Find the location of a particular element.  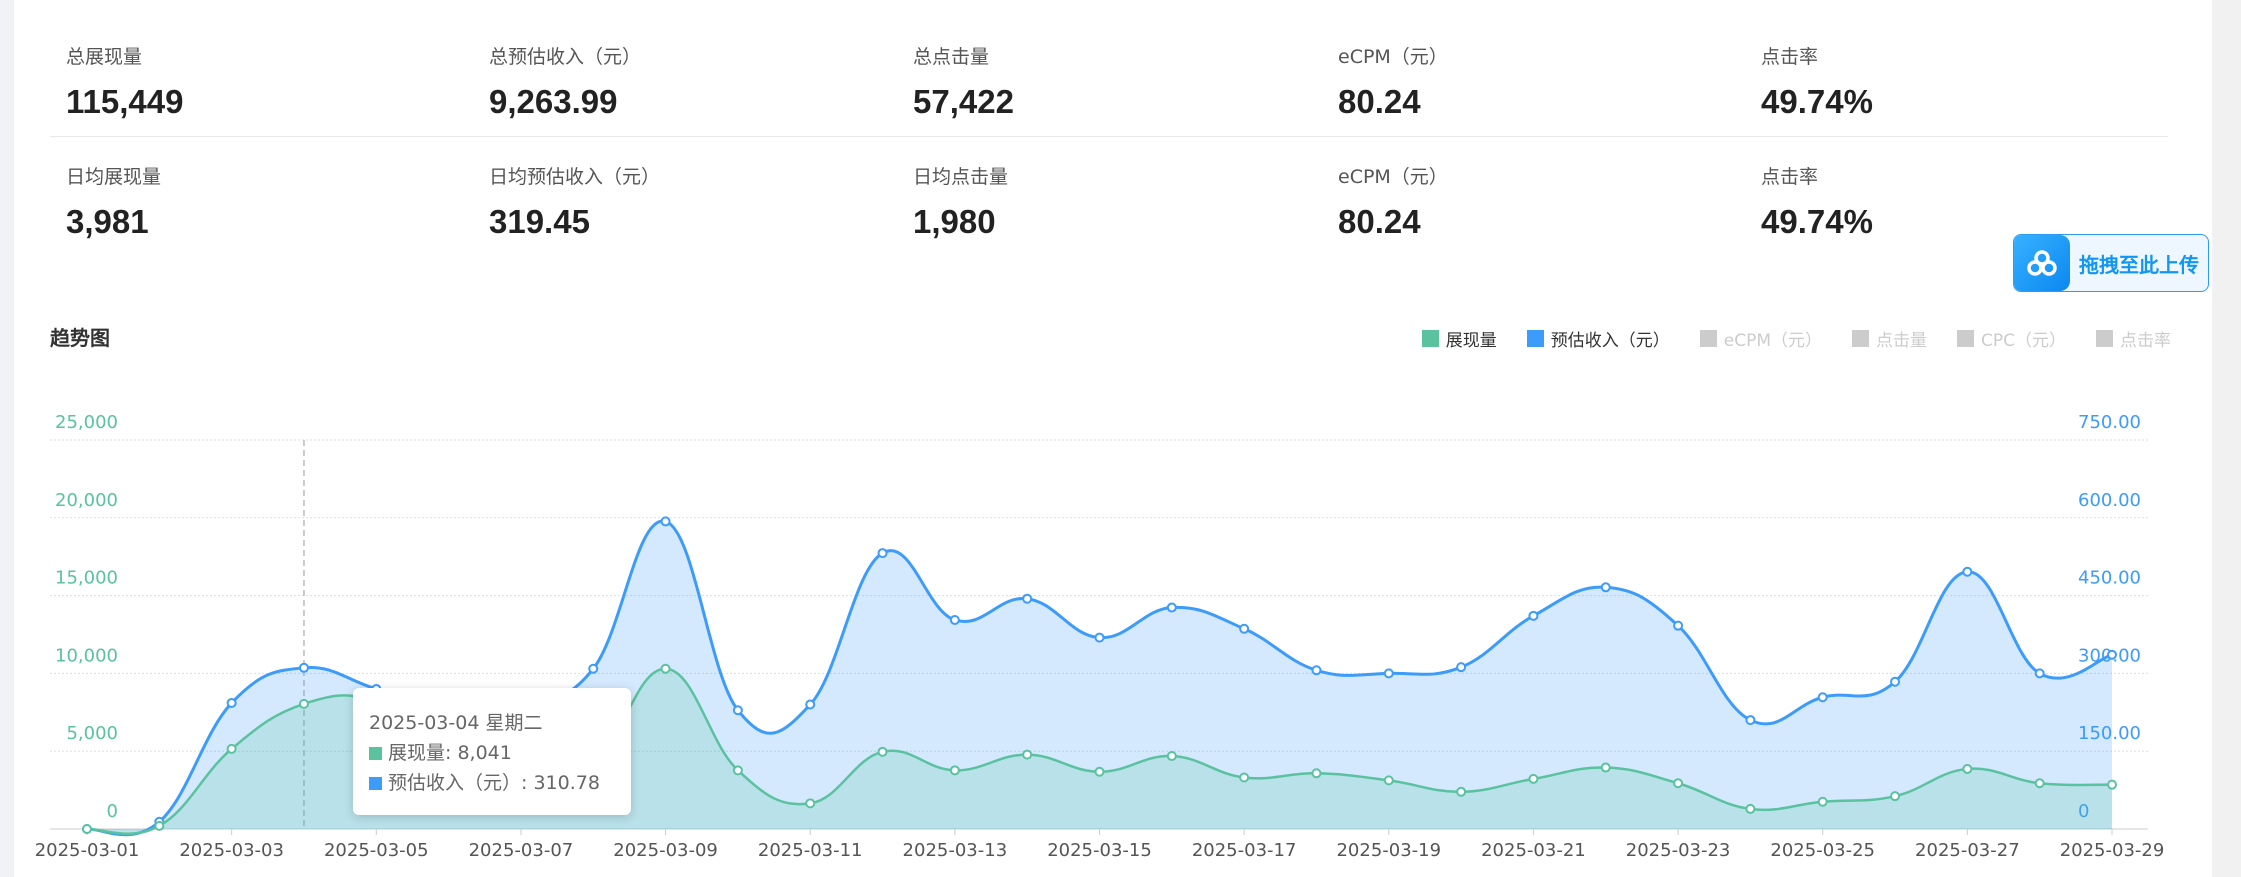

x-tick-label: 2025-03-01 is located at coordinates (87, 850).